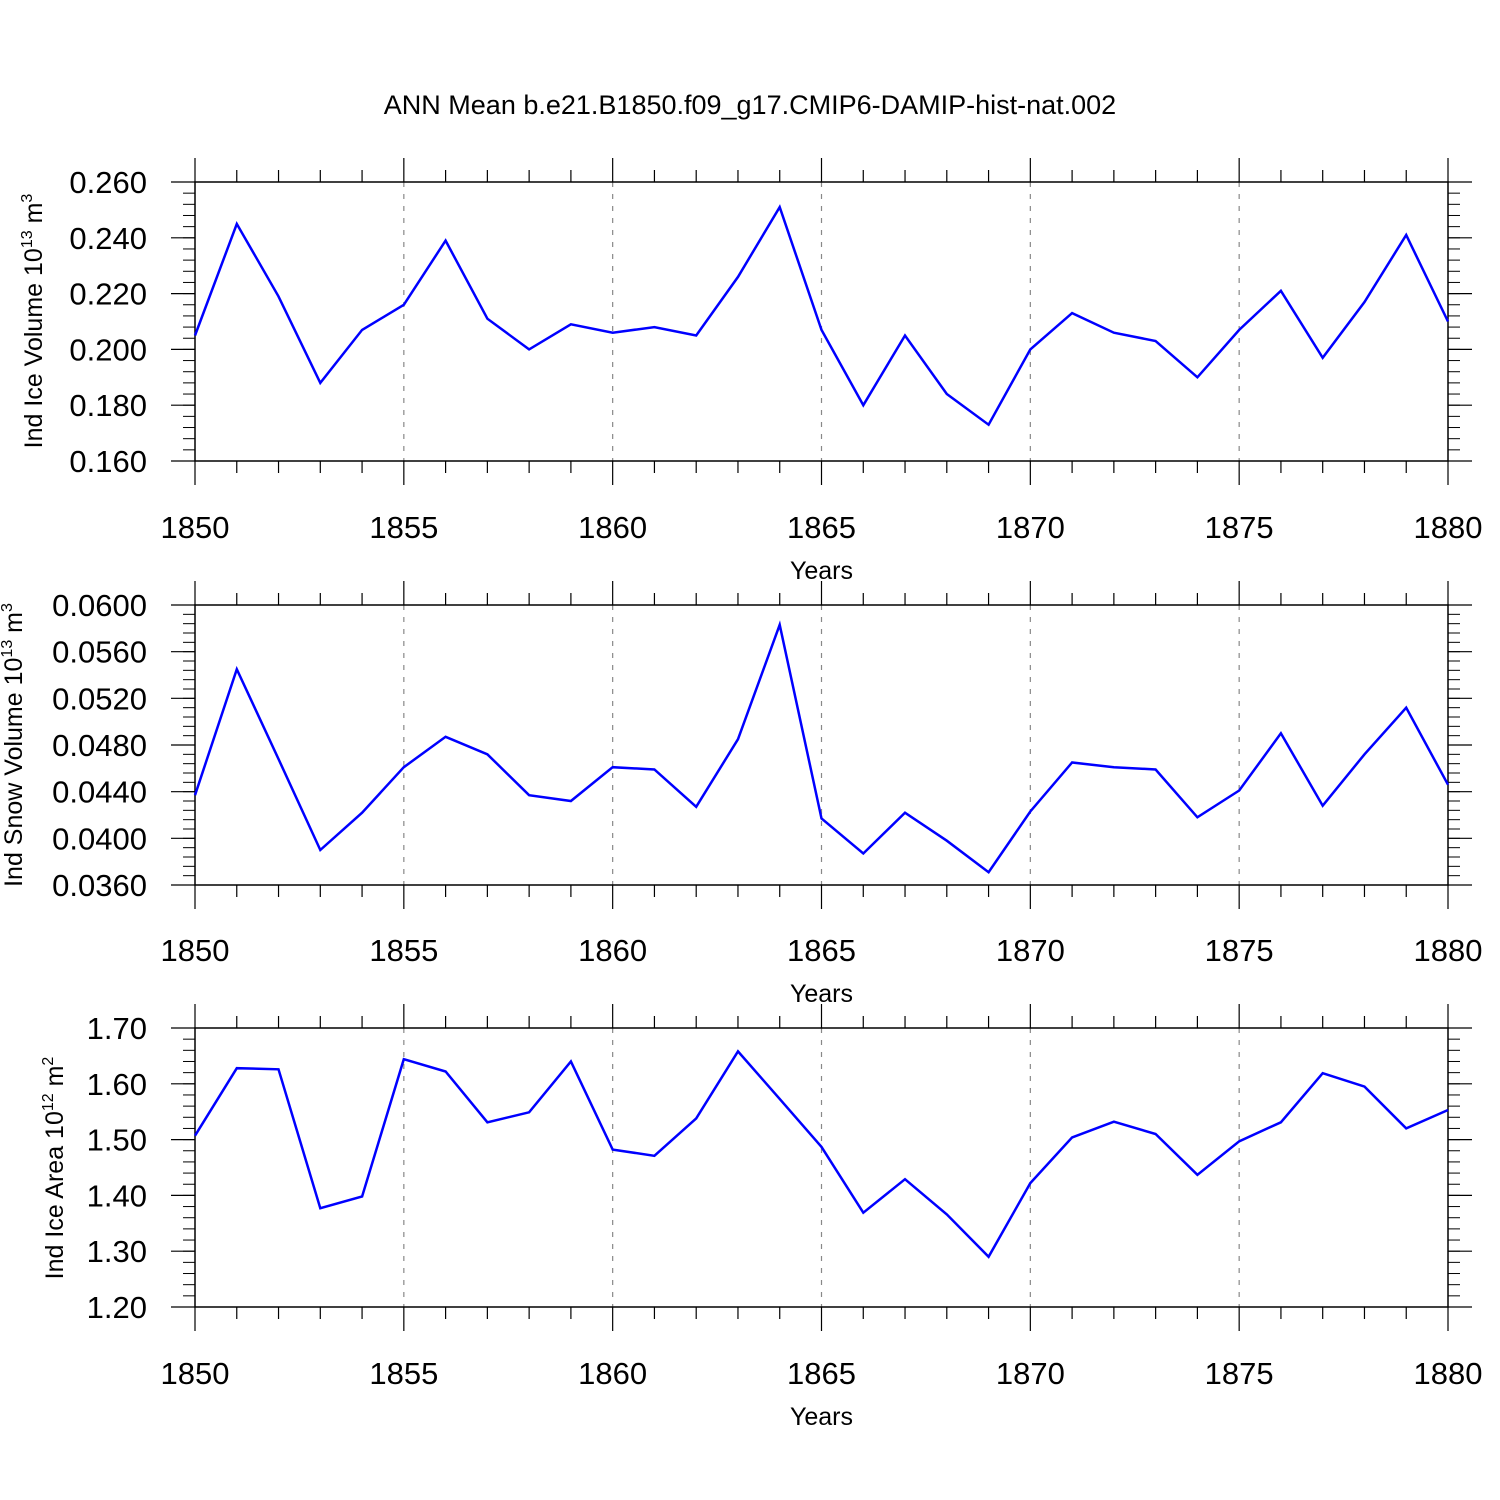 The image size is (1500, 1500). What do you see at coordinates (99, 838) in the screenshot?
I see `y-tick-label: 0.0400` at bounding box center [99, 838].